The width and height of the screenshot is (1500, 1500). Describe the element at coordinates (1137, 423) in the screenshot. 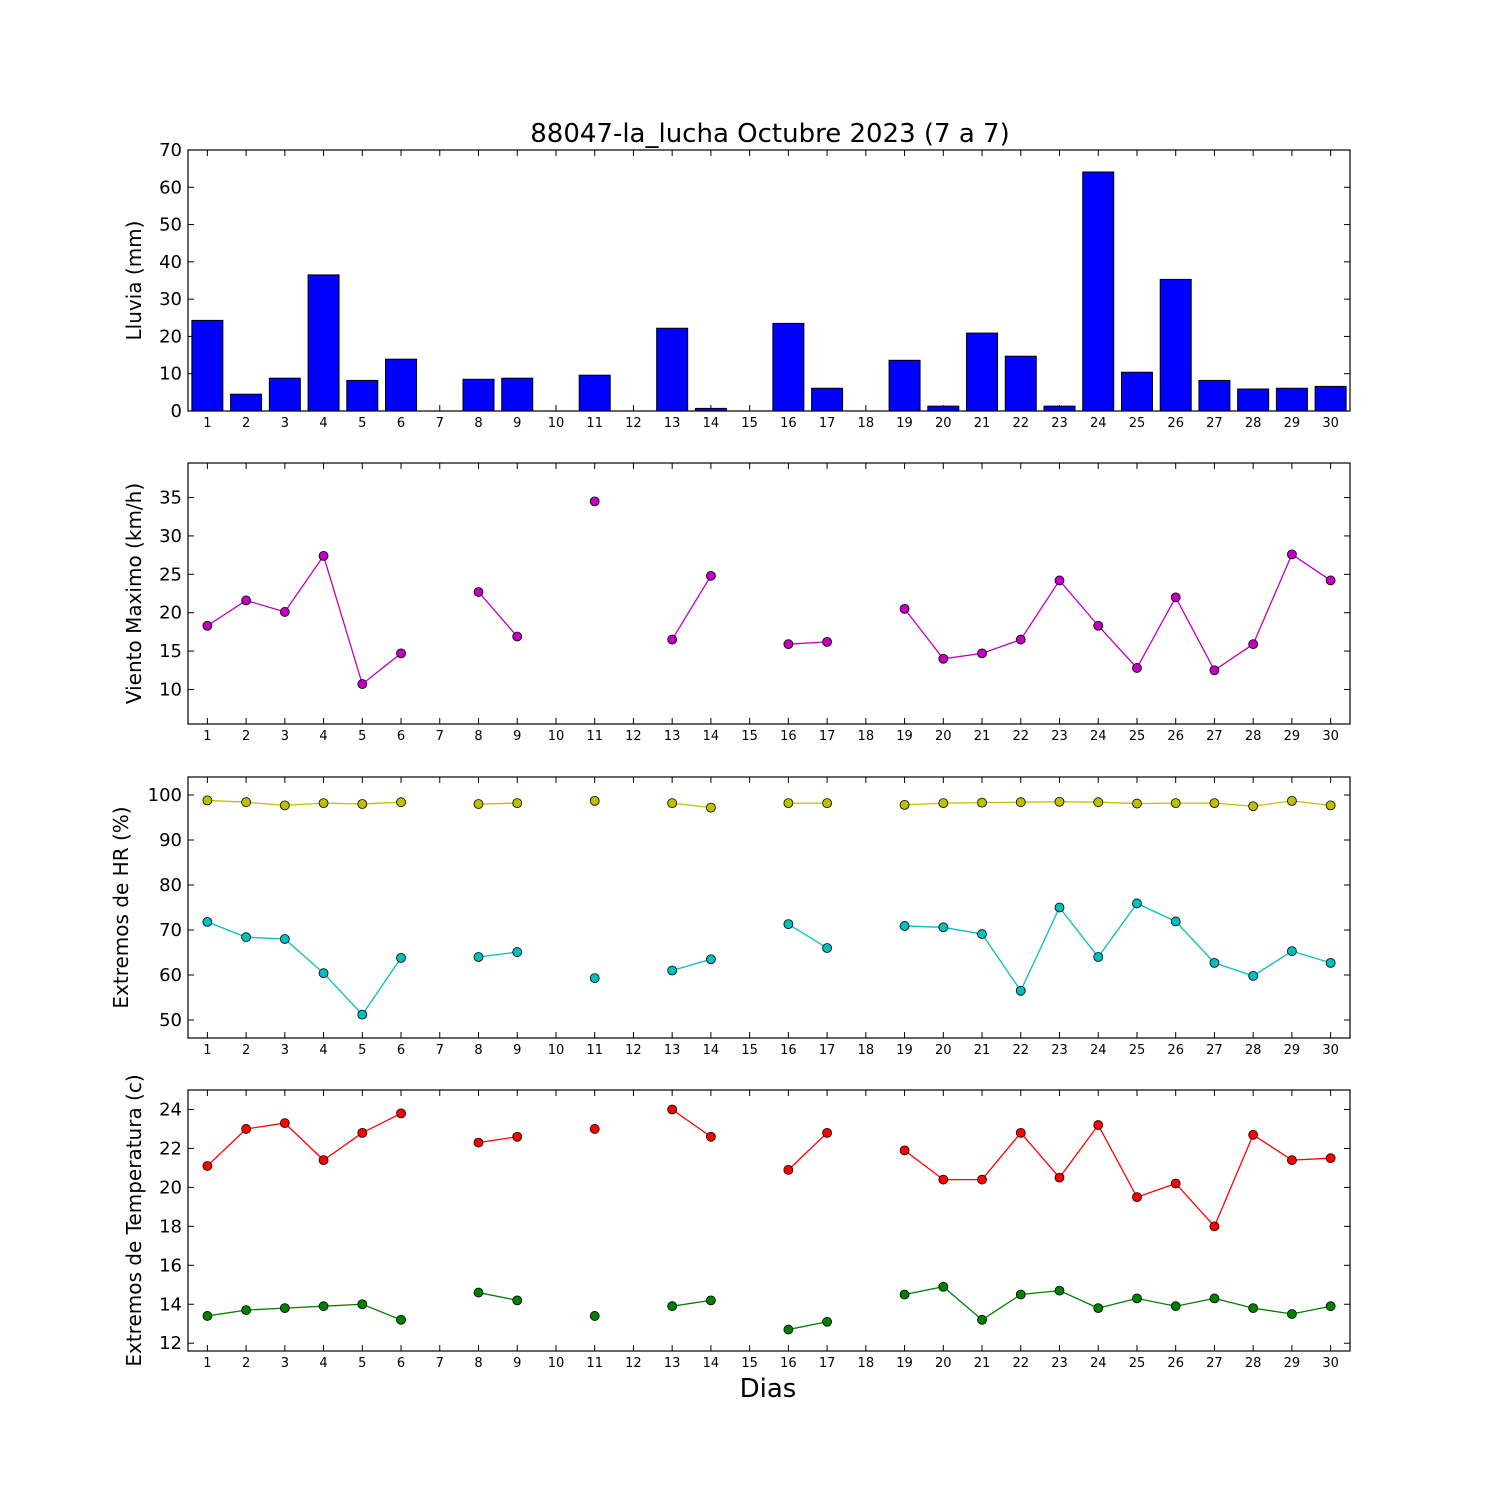

I see `rain-xtick-label: 25` at that location.